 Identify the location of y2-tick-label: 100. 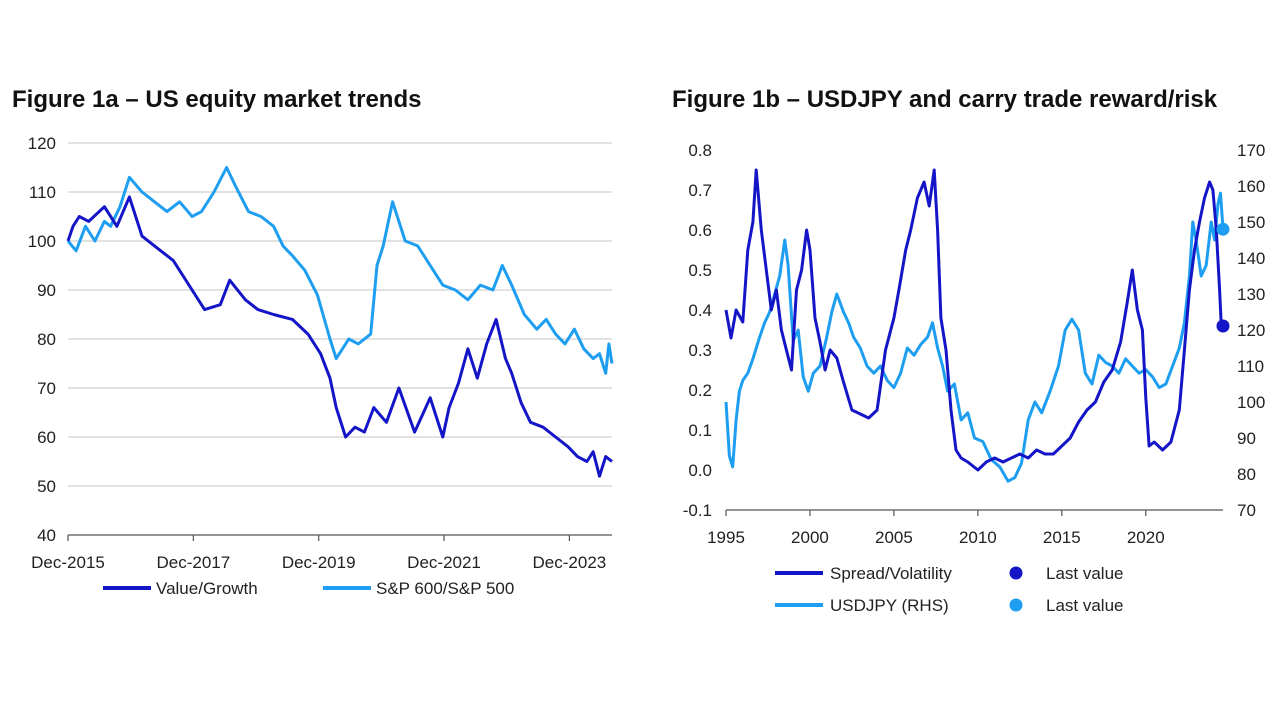
(1251, 402).